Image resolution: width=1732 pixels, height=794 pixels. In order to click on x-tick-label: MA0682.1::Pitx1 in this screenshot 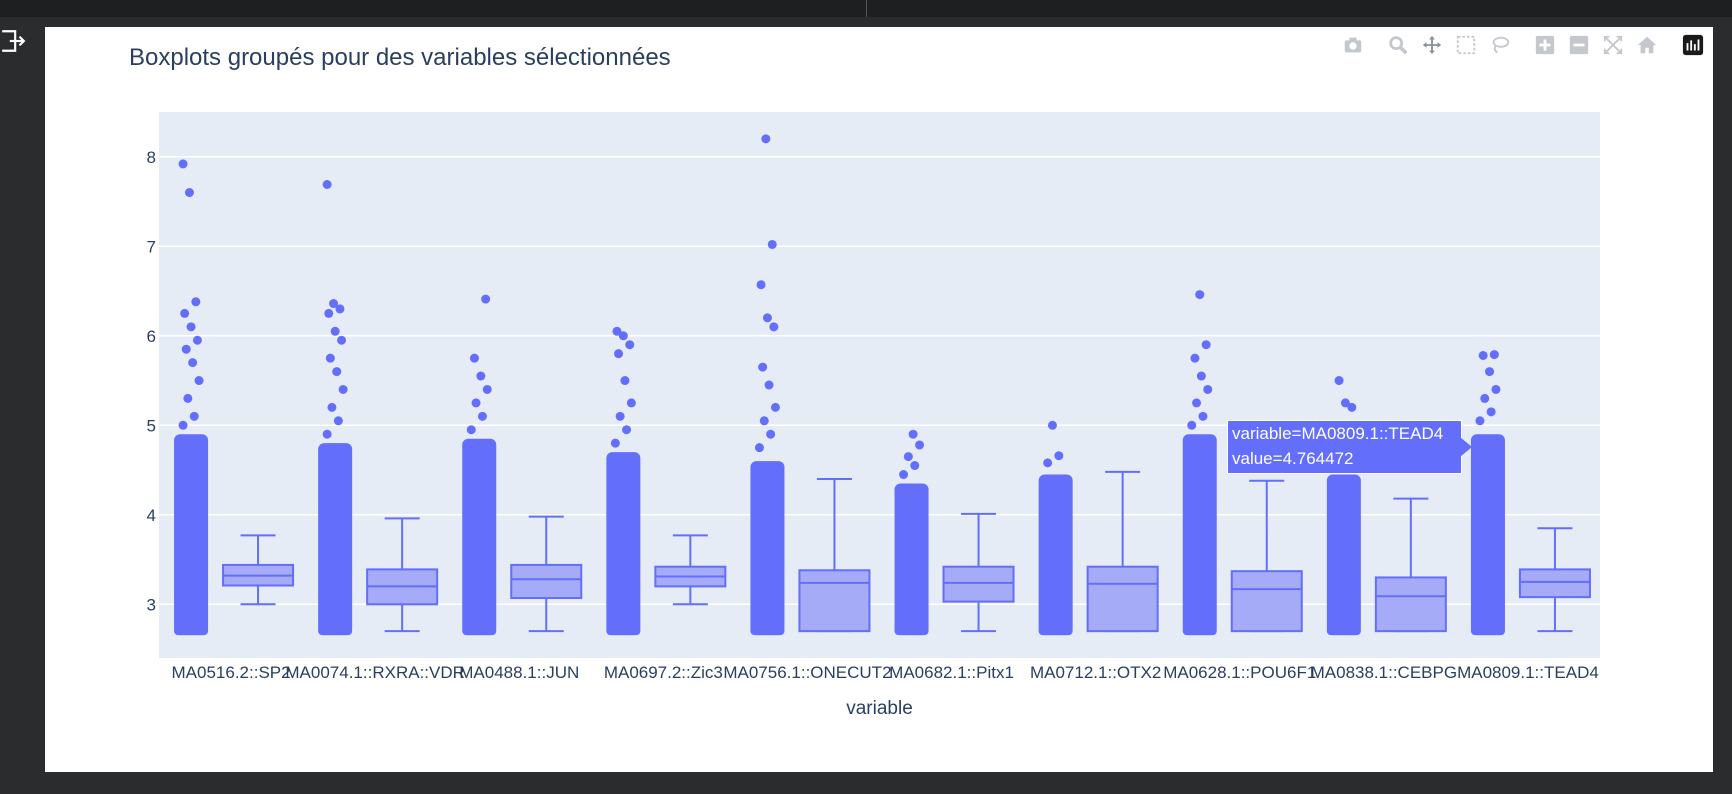, I will do `click(951, 672)`.